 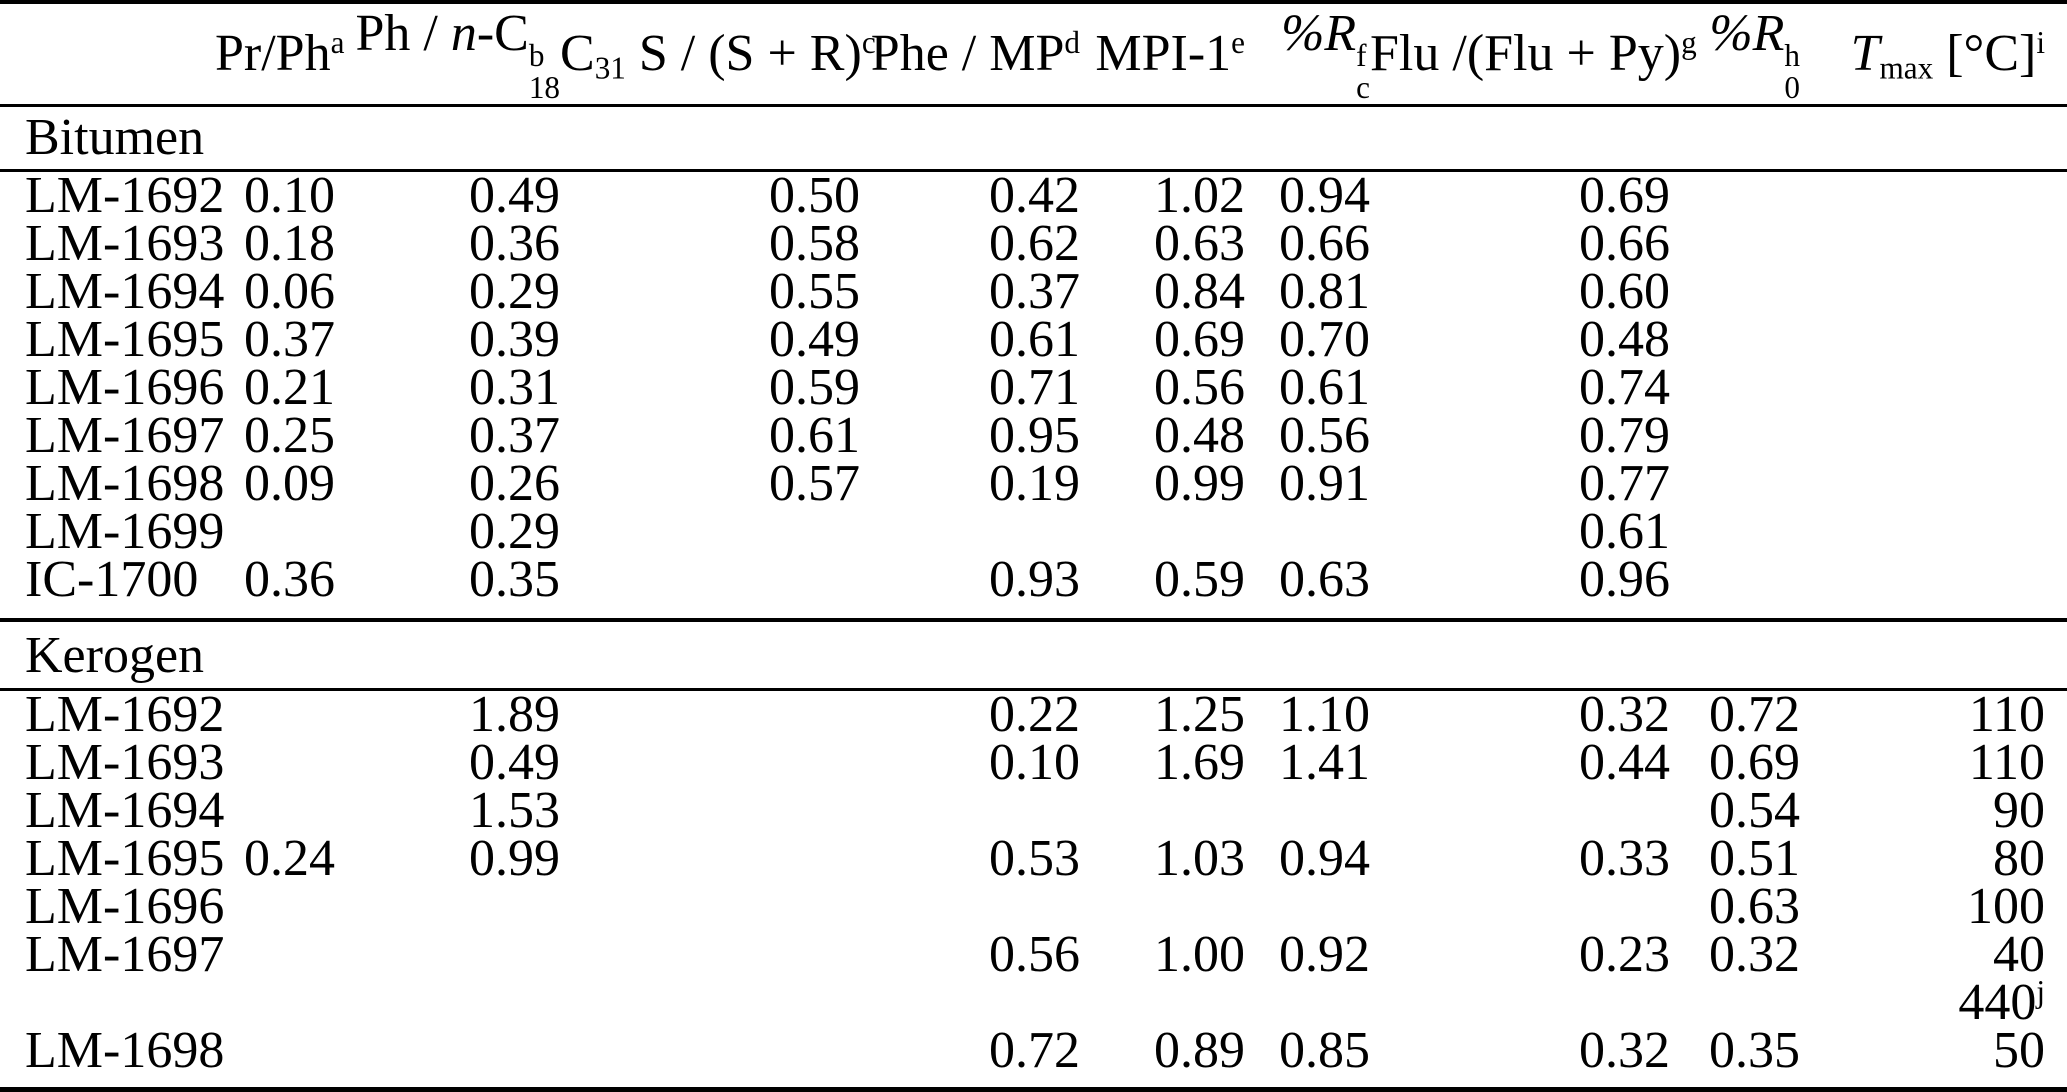 What do you see at coordinates (1624, 339) in the screenshot?
I see `cell: 0.48` at bounding box center [1624, 339].